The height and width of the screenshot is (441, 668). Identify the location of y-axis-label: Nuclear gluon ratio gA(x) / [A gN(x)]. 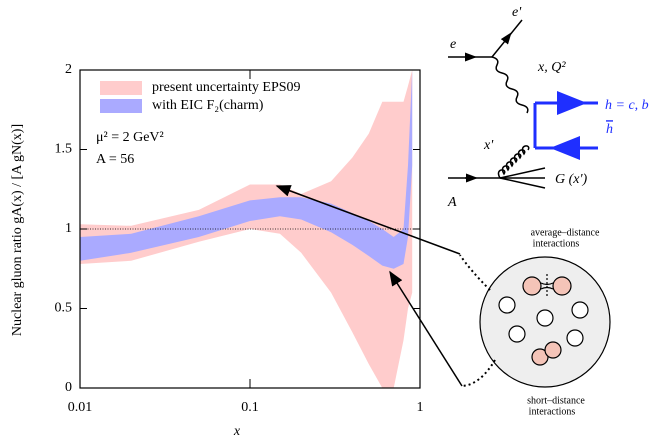
(17, 230).